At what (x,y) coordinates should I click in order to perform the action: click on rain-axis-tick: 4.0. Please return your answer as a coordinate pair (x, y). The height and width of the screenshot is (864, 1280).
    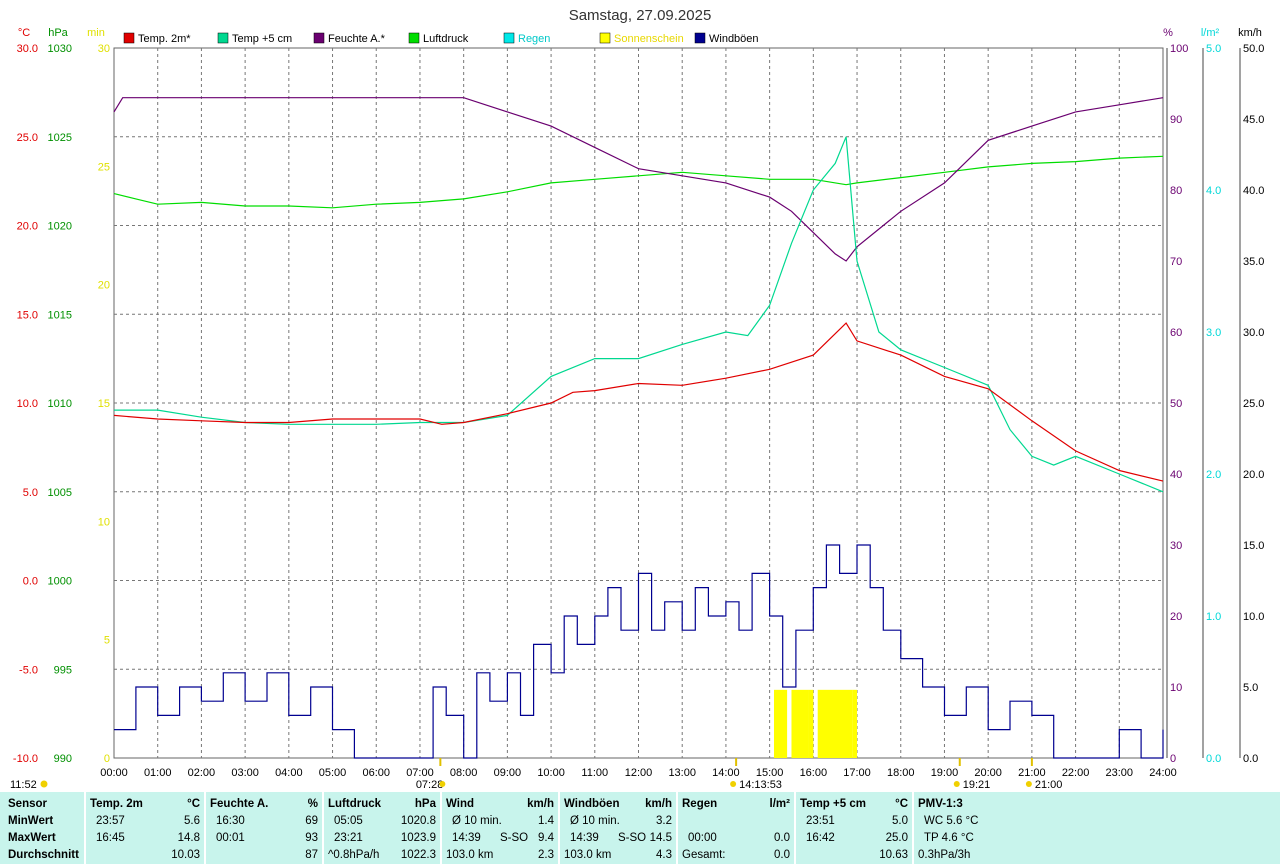
    Looking at the image, I should click on (1213, 191).